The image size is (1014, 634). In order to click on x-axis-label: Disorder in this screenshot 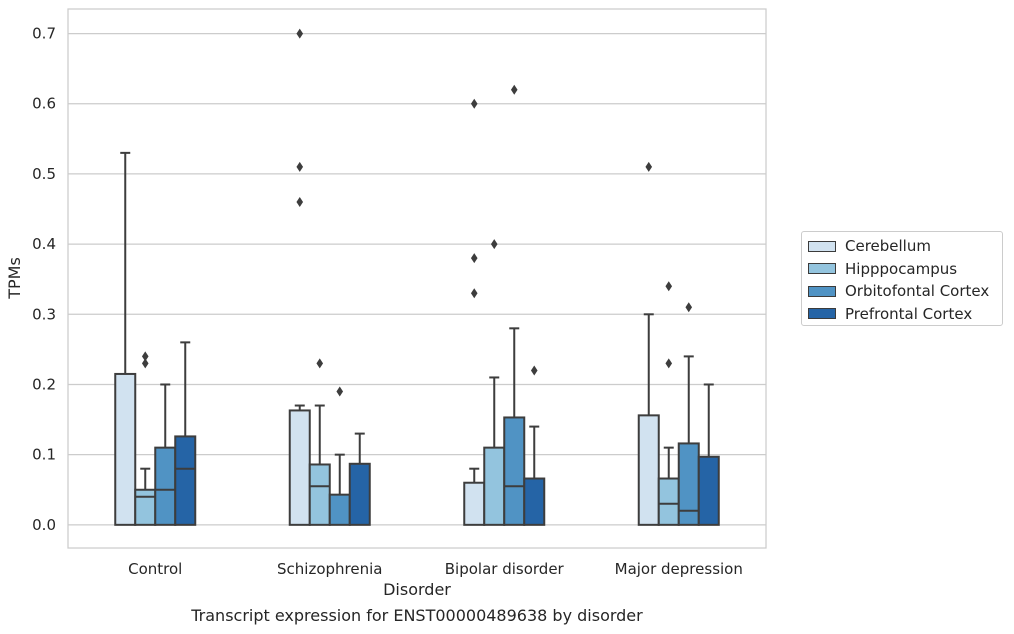, I will do `click(417, 589)`.